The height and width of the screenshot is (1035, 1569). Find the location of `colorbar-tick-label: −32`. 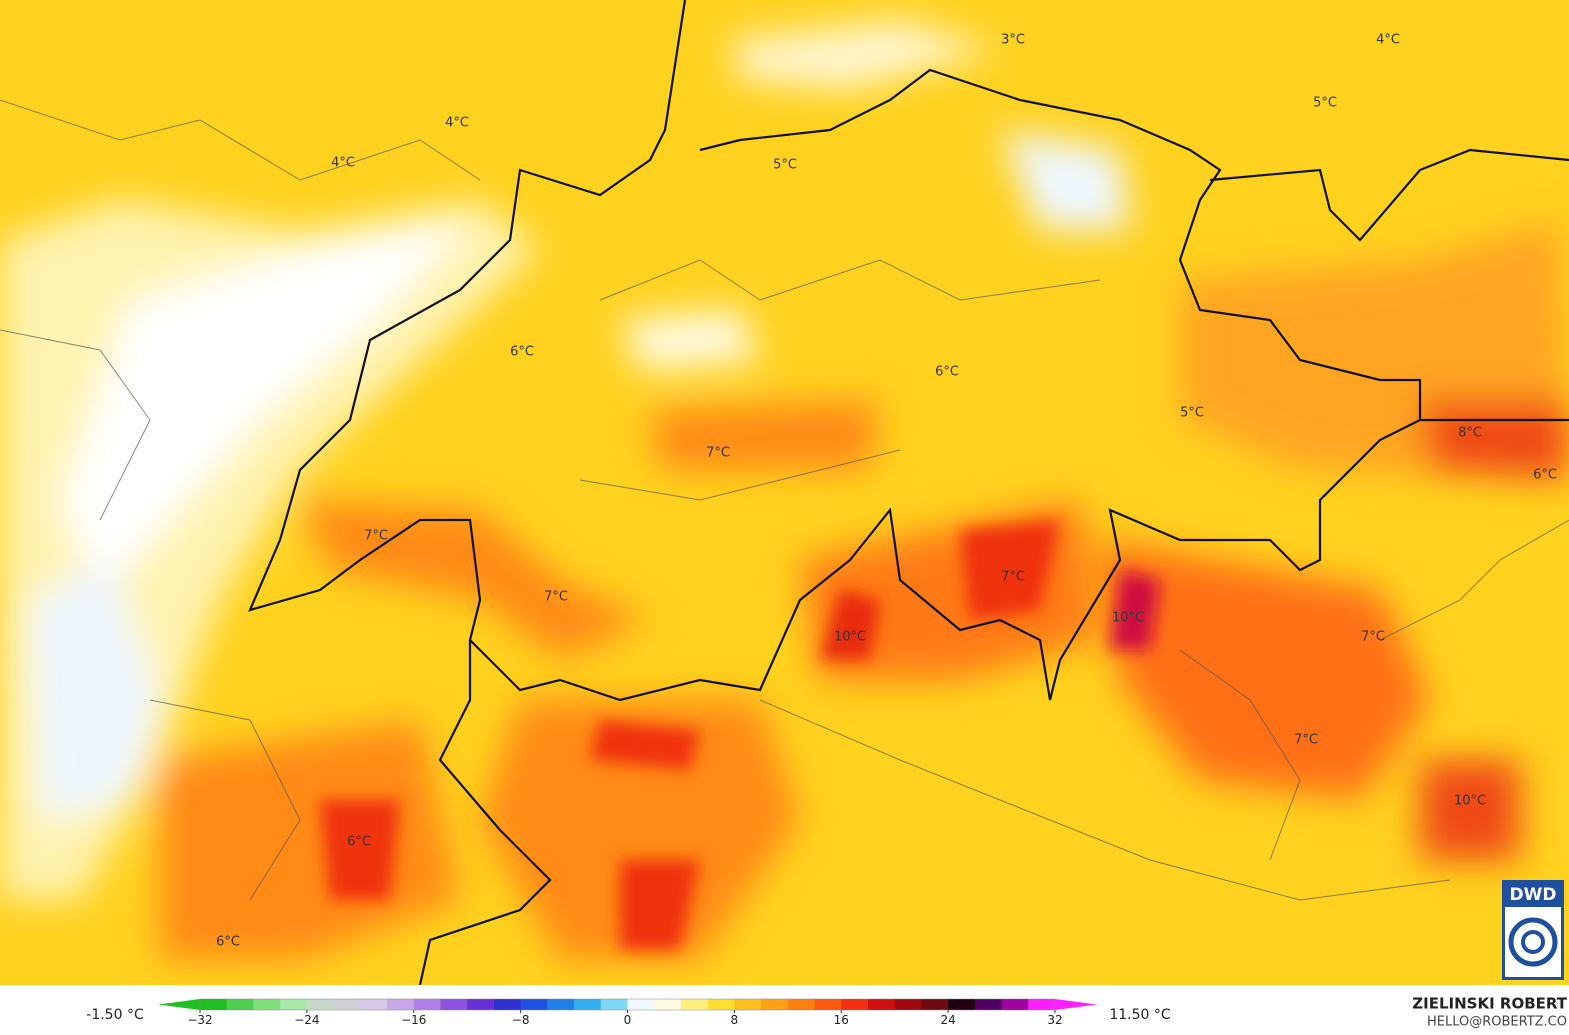

colorbar-tick-label: −32 is located at coordinates (199, 1020).